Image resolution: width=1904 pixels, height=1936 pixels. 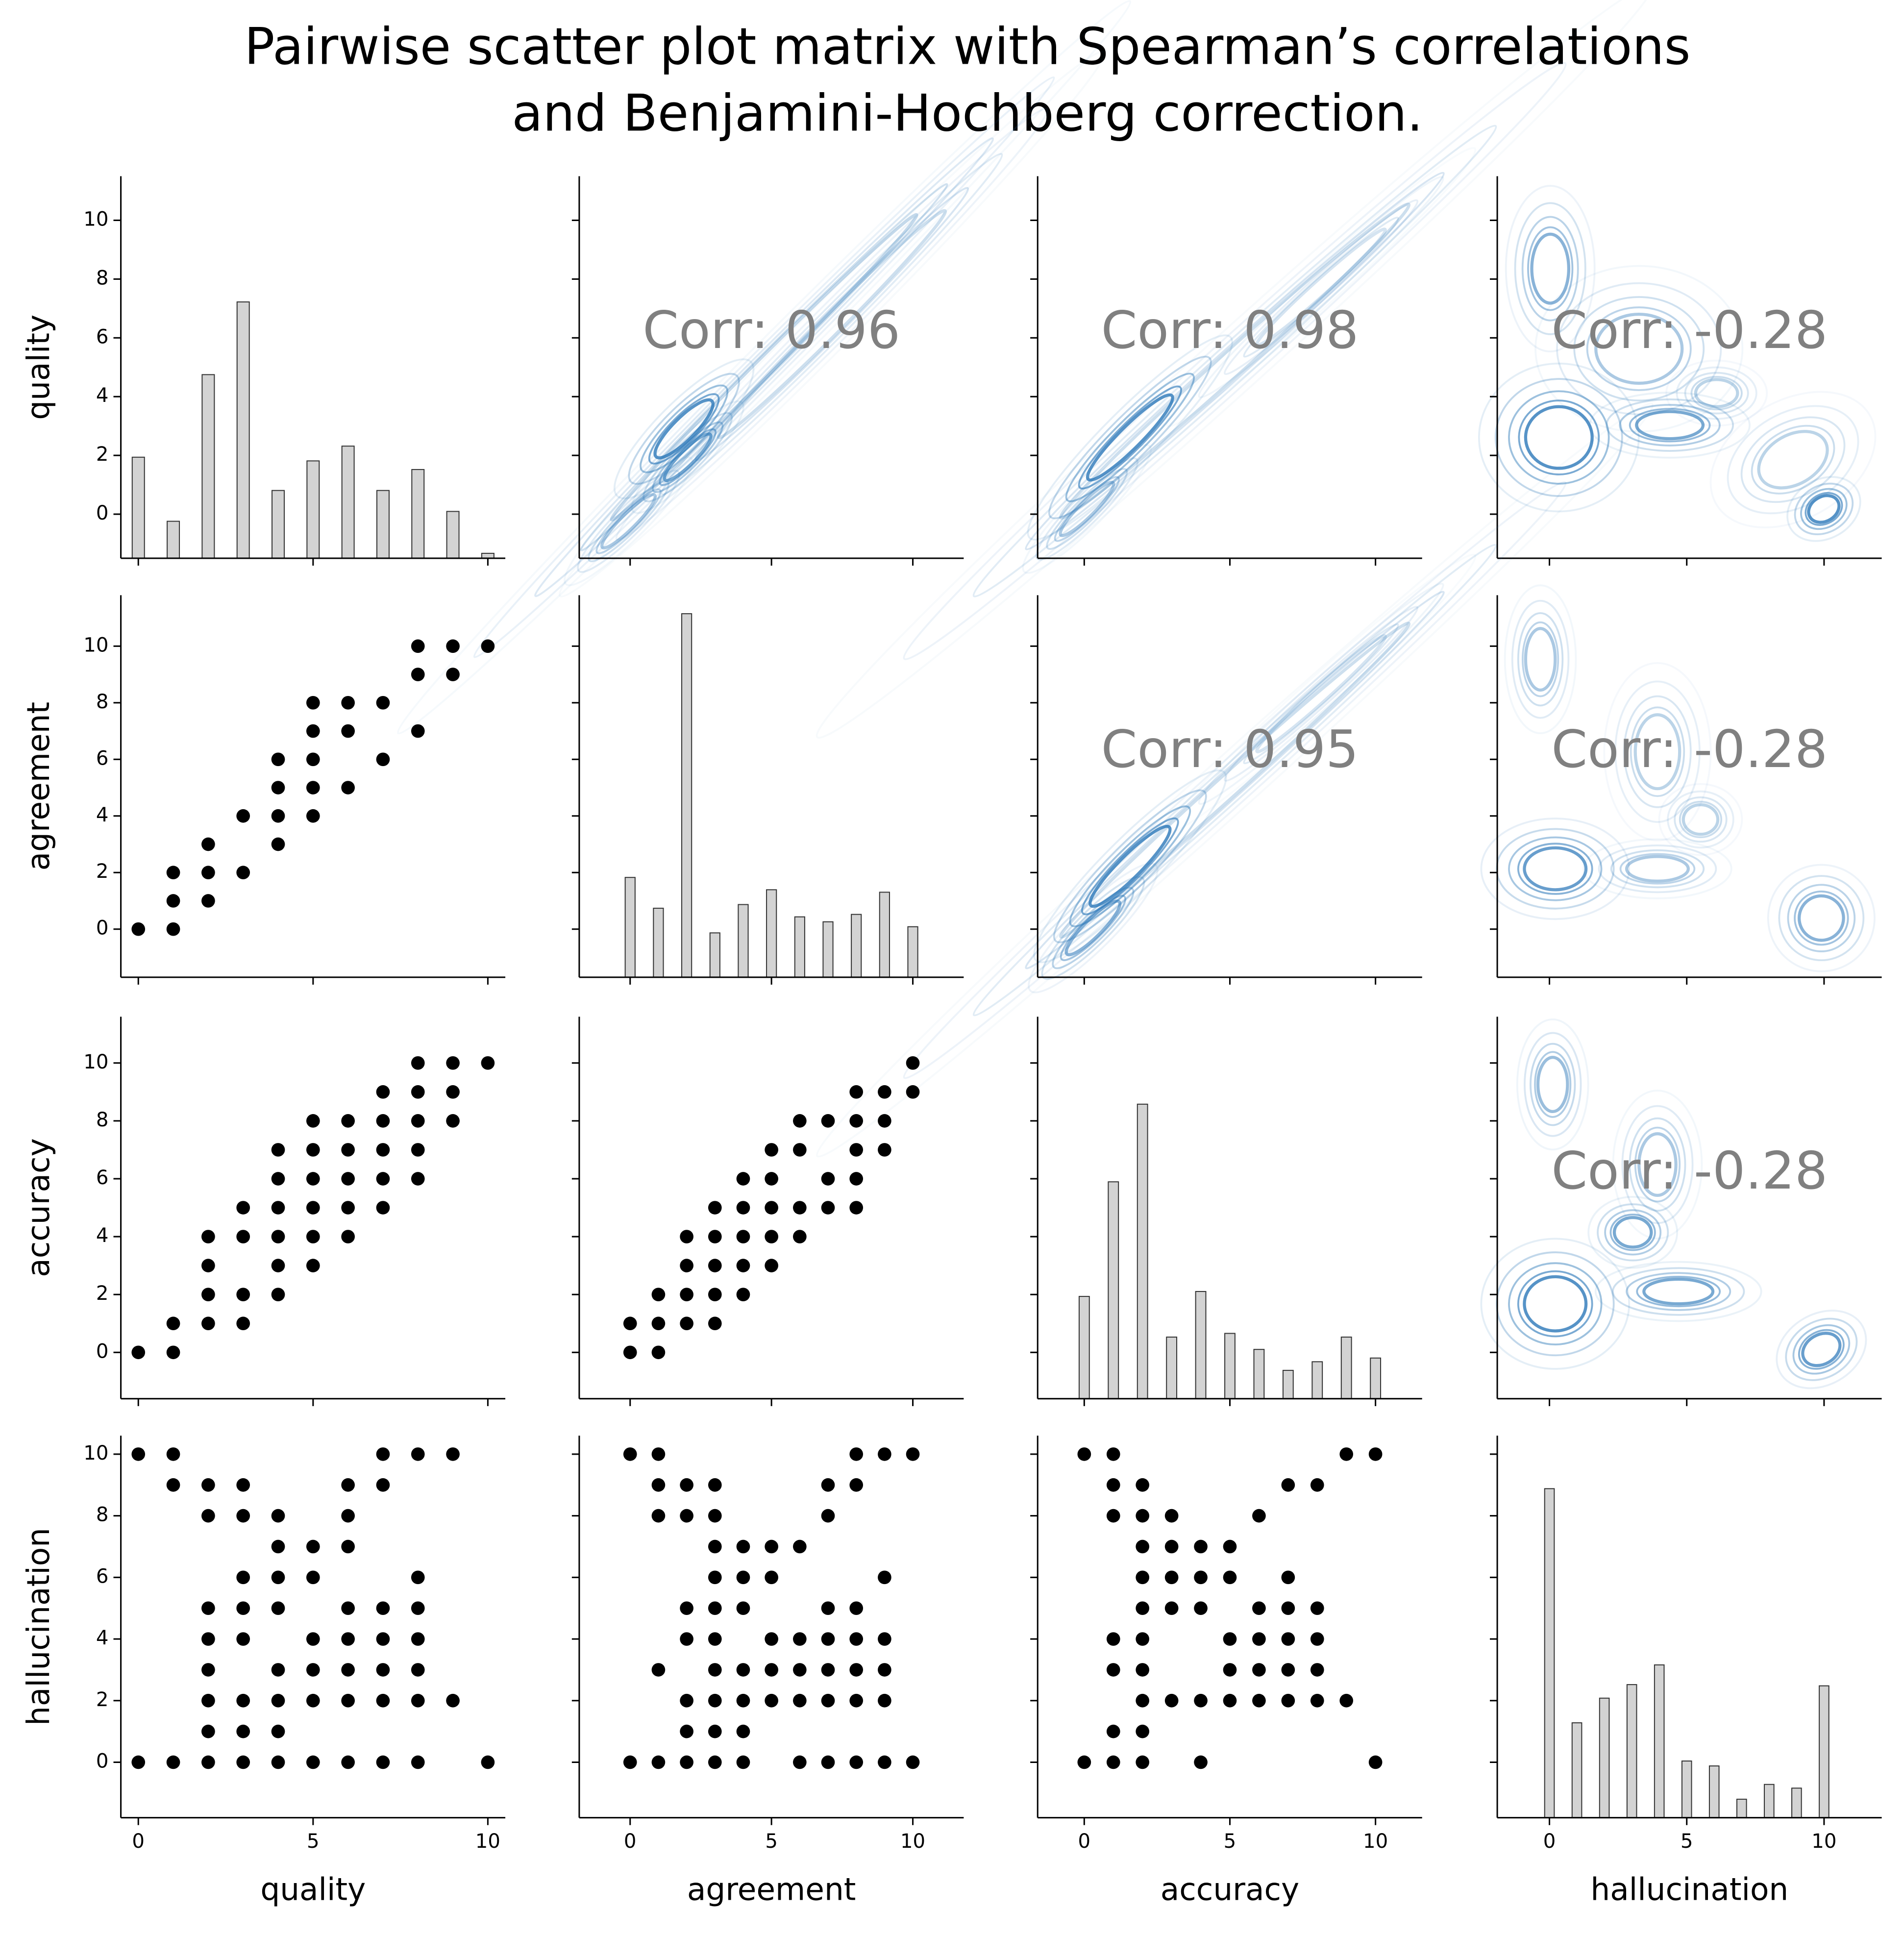 I want to click on y-axis-label: quality, so click(x=38, y=367).